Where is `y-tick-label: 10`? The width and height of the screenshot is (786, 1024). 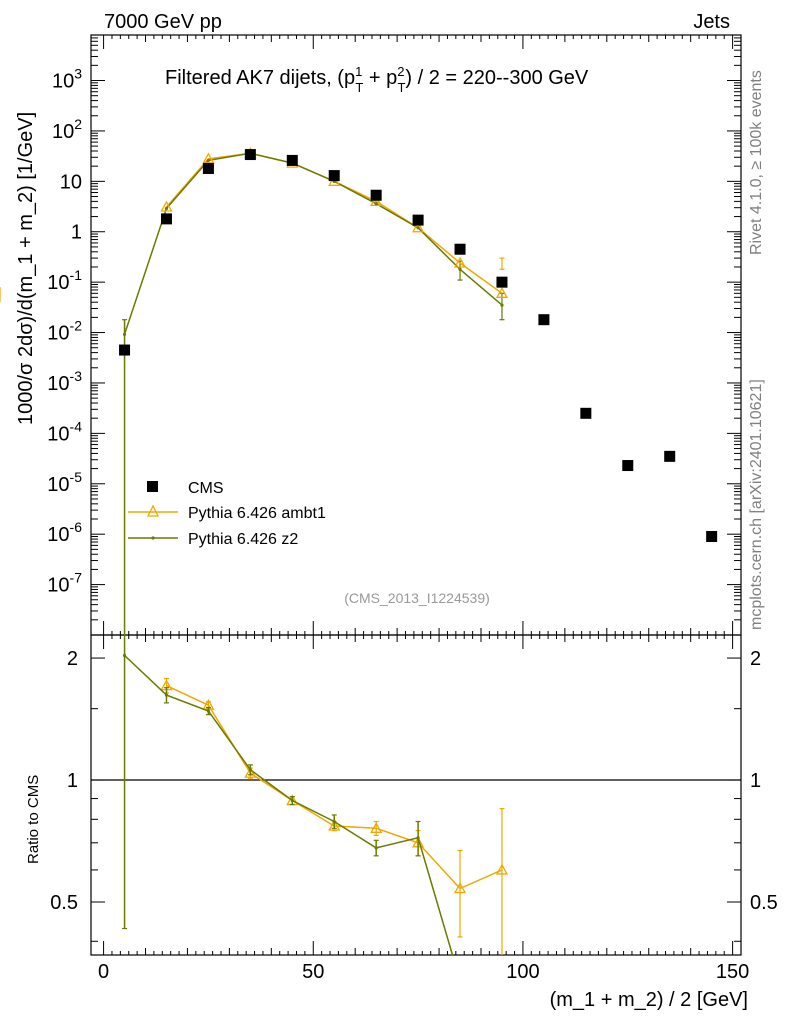
y-tick-label: 10 is located at coordinates (71, 182).